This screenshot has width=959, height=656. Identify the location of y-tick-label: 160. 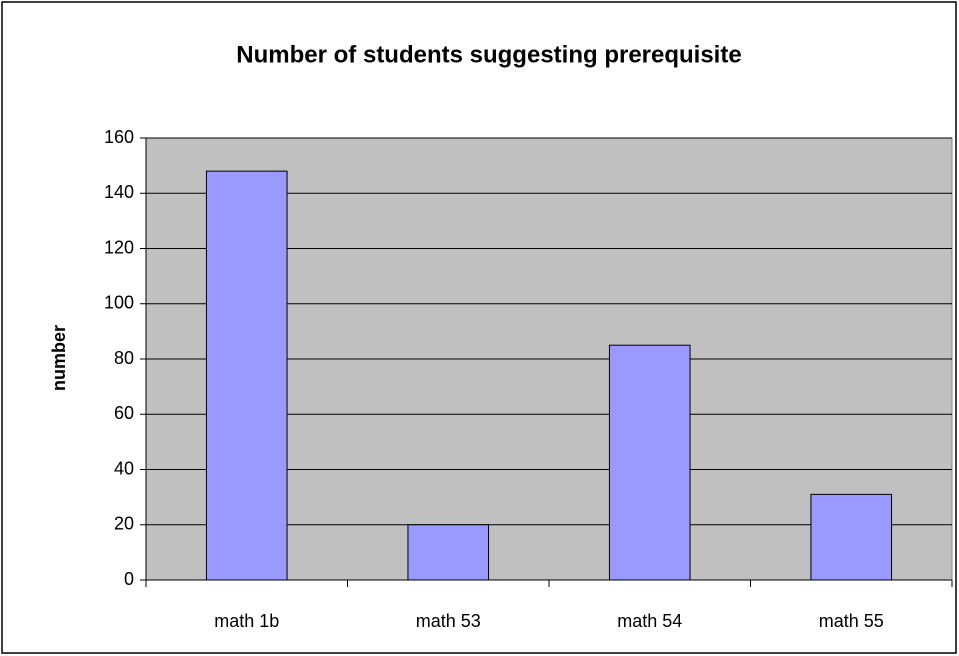
(119, 137).